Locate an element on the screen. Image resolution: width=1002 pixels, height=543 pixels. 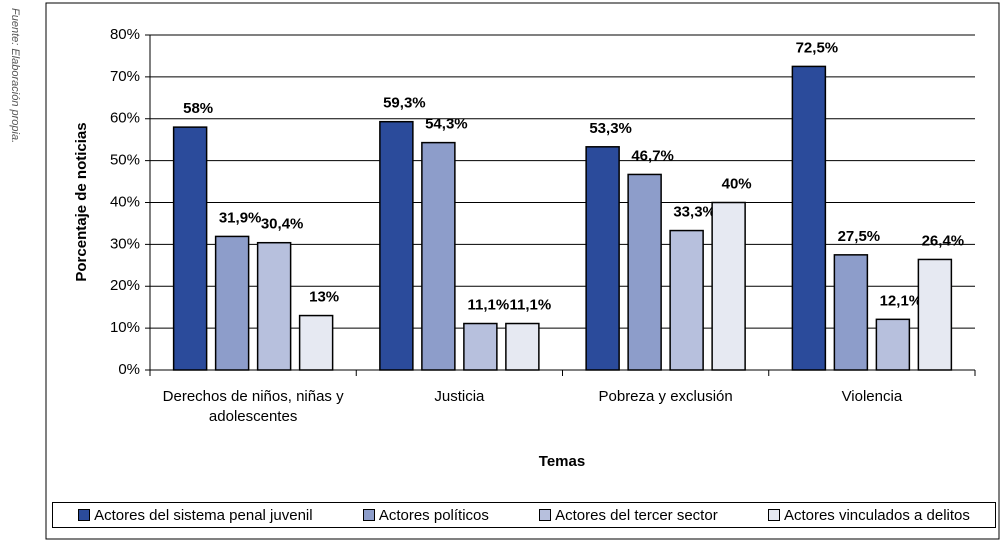
data-label: 40% is located at coordinates (737, 183).